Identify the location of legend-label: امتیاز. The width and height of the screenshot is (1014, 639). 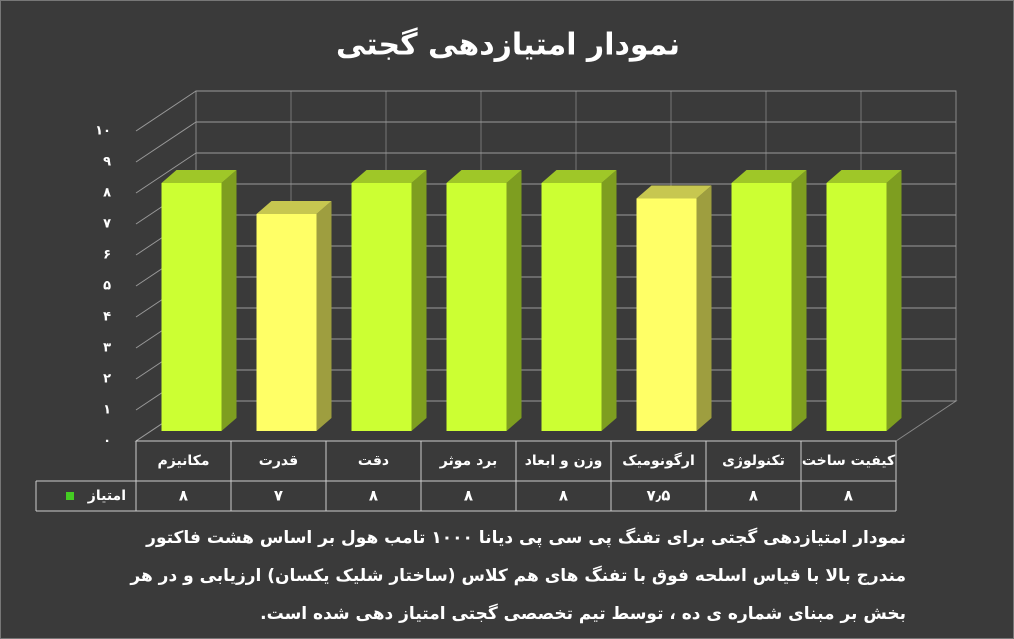
(106, 496).